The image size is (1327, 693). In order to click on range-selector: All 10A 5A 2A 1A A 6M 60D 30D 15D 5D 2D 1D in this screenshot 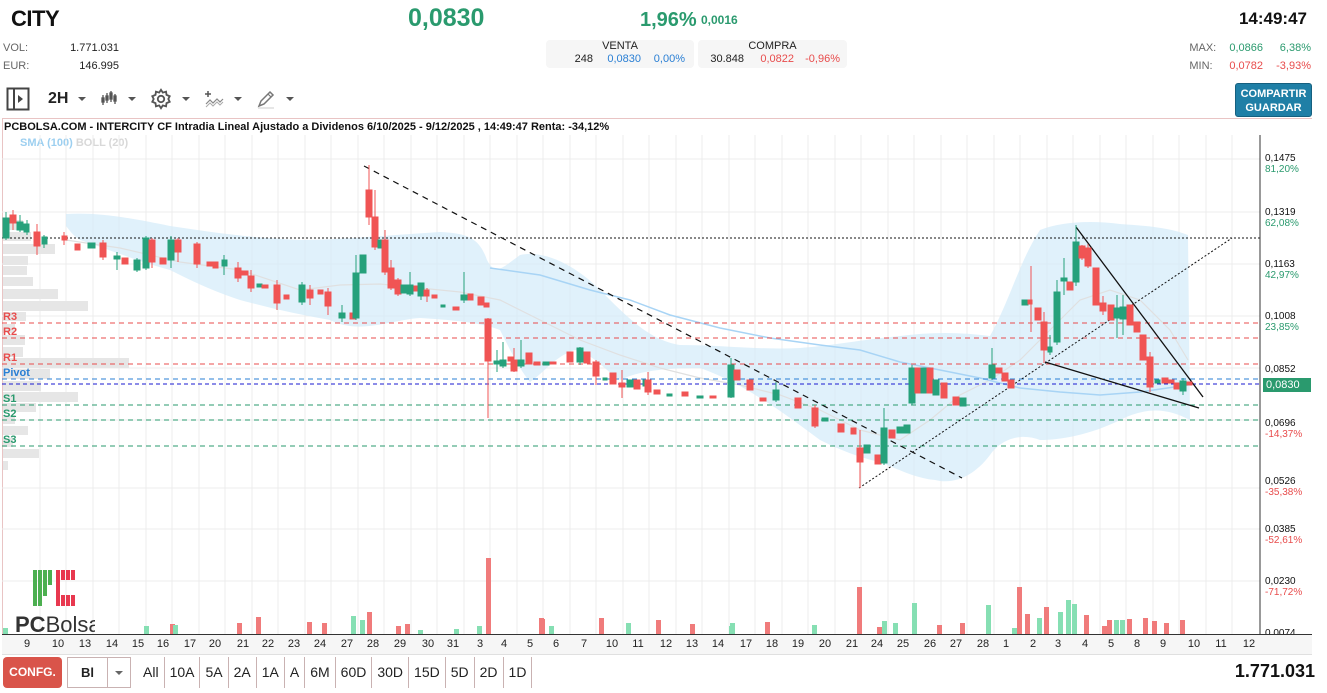, I will do `click(335, 672)`.